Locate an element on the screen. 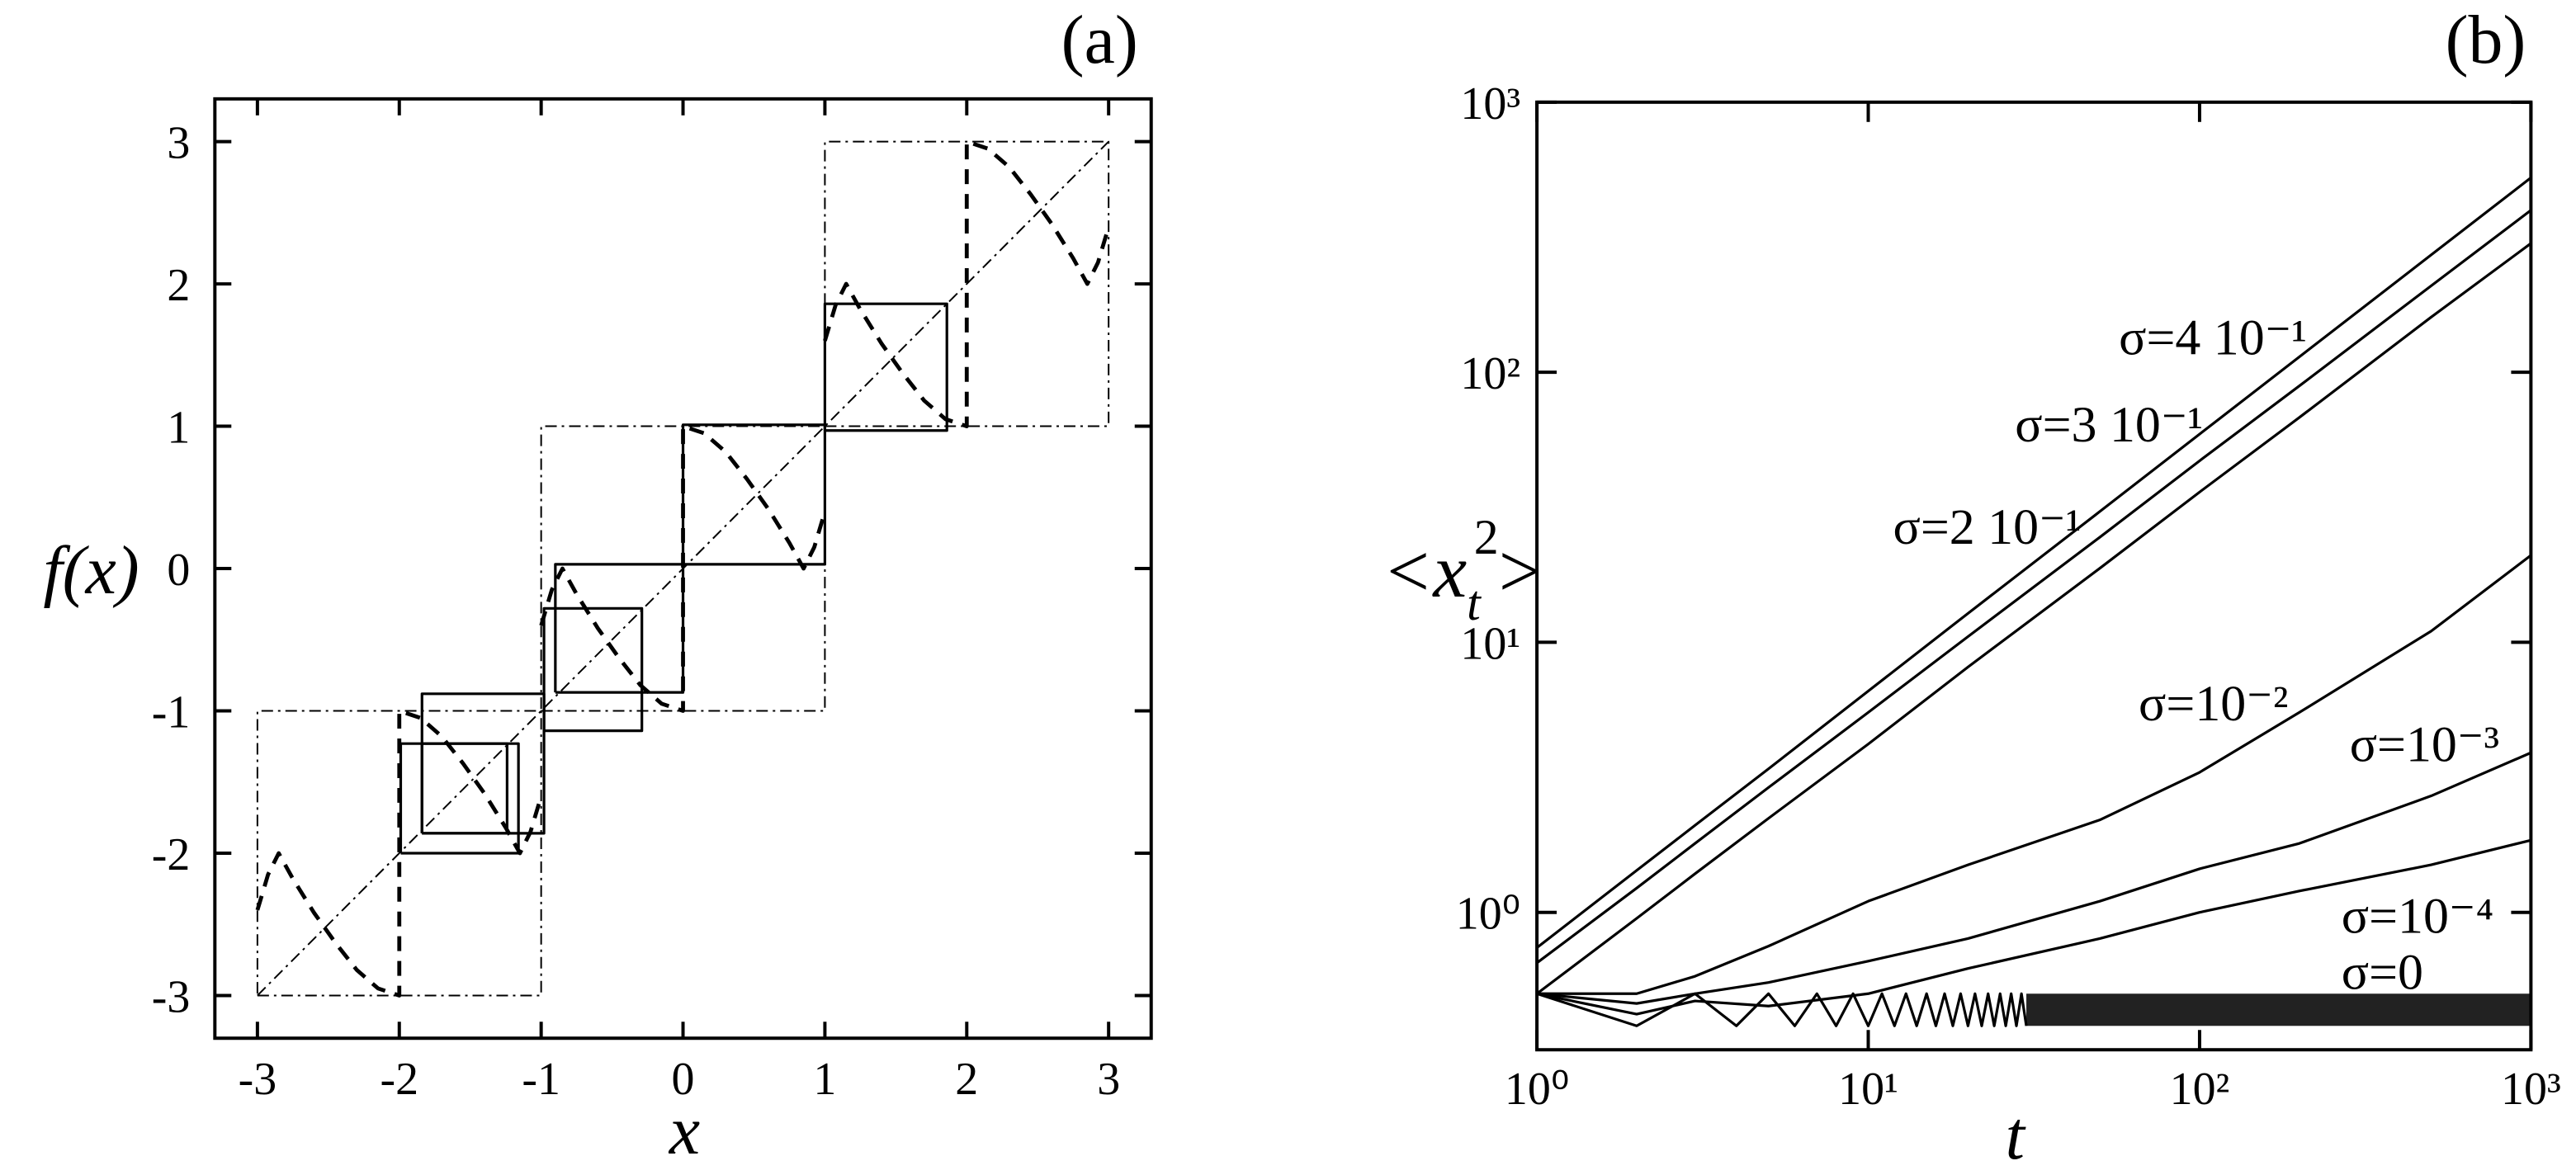 The width and height of the screenshot is (2576, 1175). panel-label: (b) is located at coordinates (2486, 40).